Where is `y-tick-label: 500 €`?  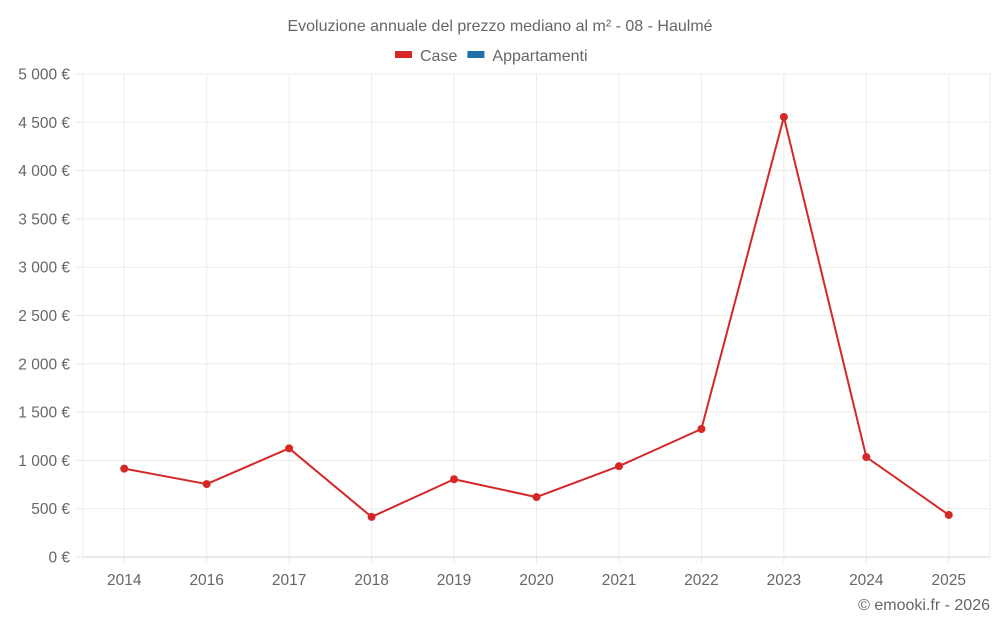
y-tick-label: 500 € is located at coordinates (50, 509).